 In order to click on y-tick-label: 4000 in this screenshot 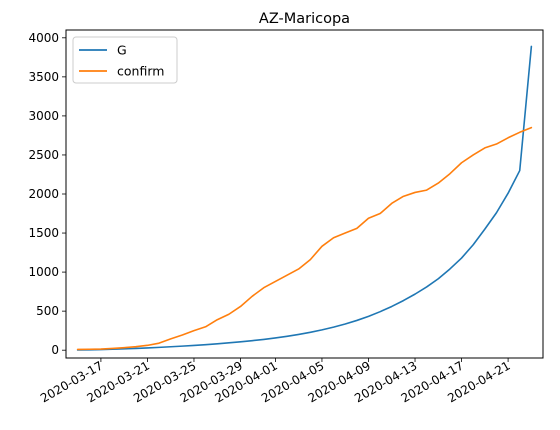, I will do `click(43, 38)`.